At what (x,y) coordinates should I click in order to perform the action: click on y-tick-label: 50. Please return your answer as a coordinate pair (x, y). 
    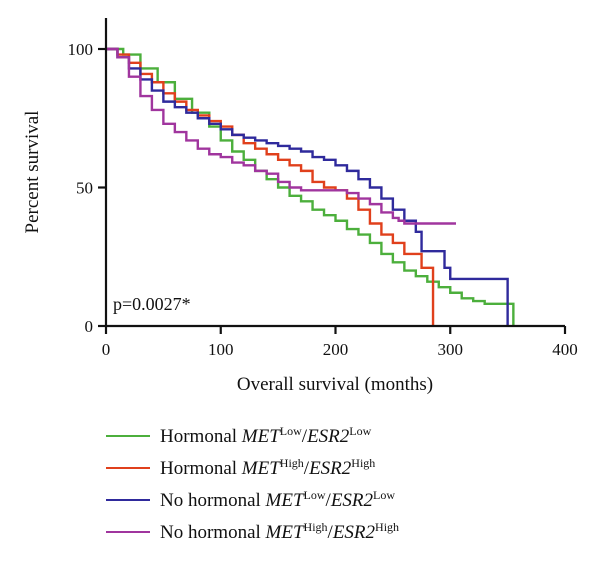
    Looking at the image, I should click on (84, 188).